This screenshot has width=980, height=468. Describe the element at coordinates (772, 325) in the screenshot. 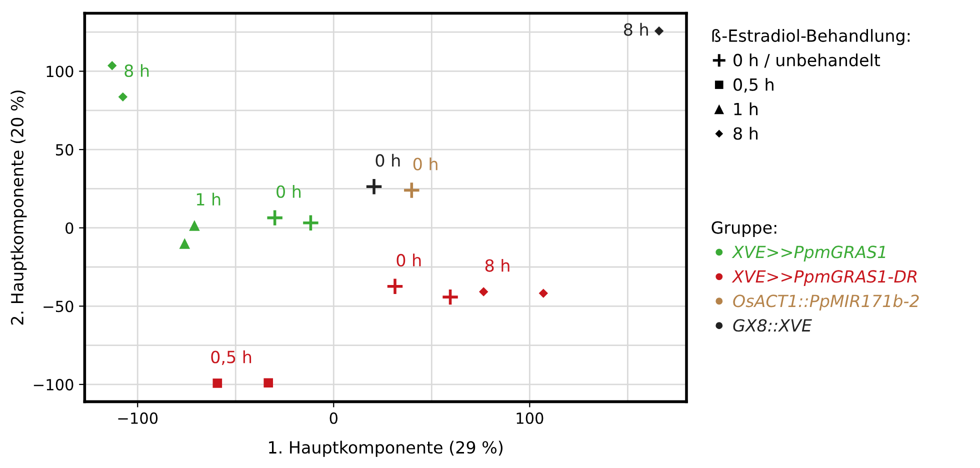

I see `legend-label: GX8::XVE` at that location.